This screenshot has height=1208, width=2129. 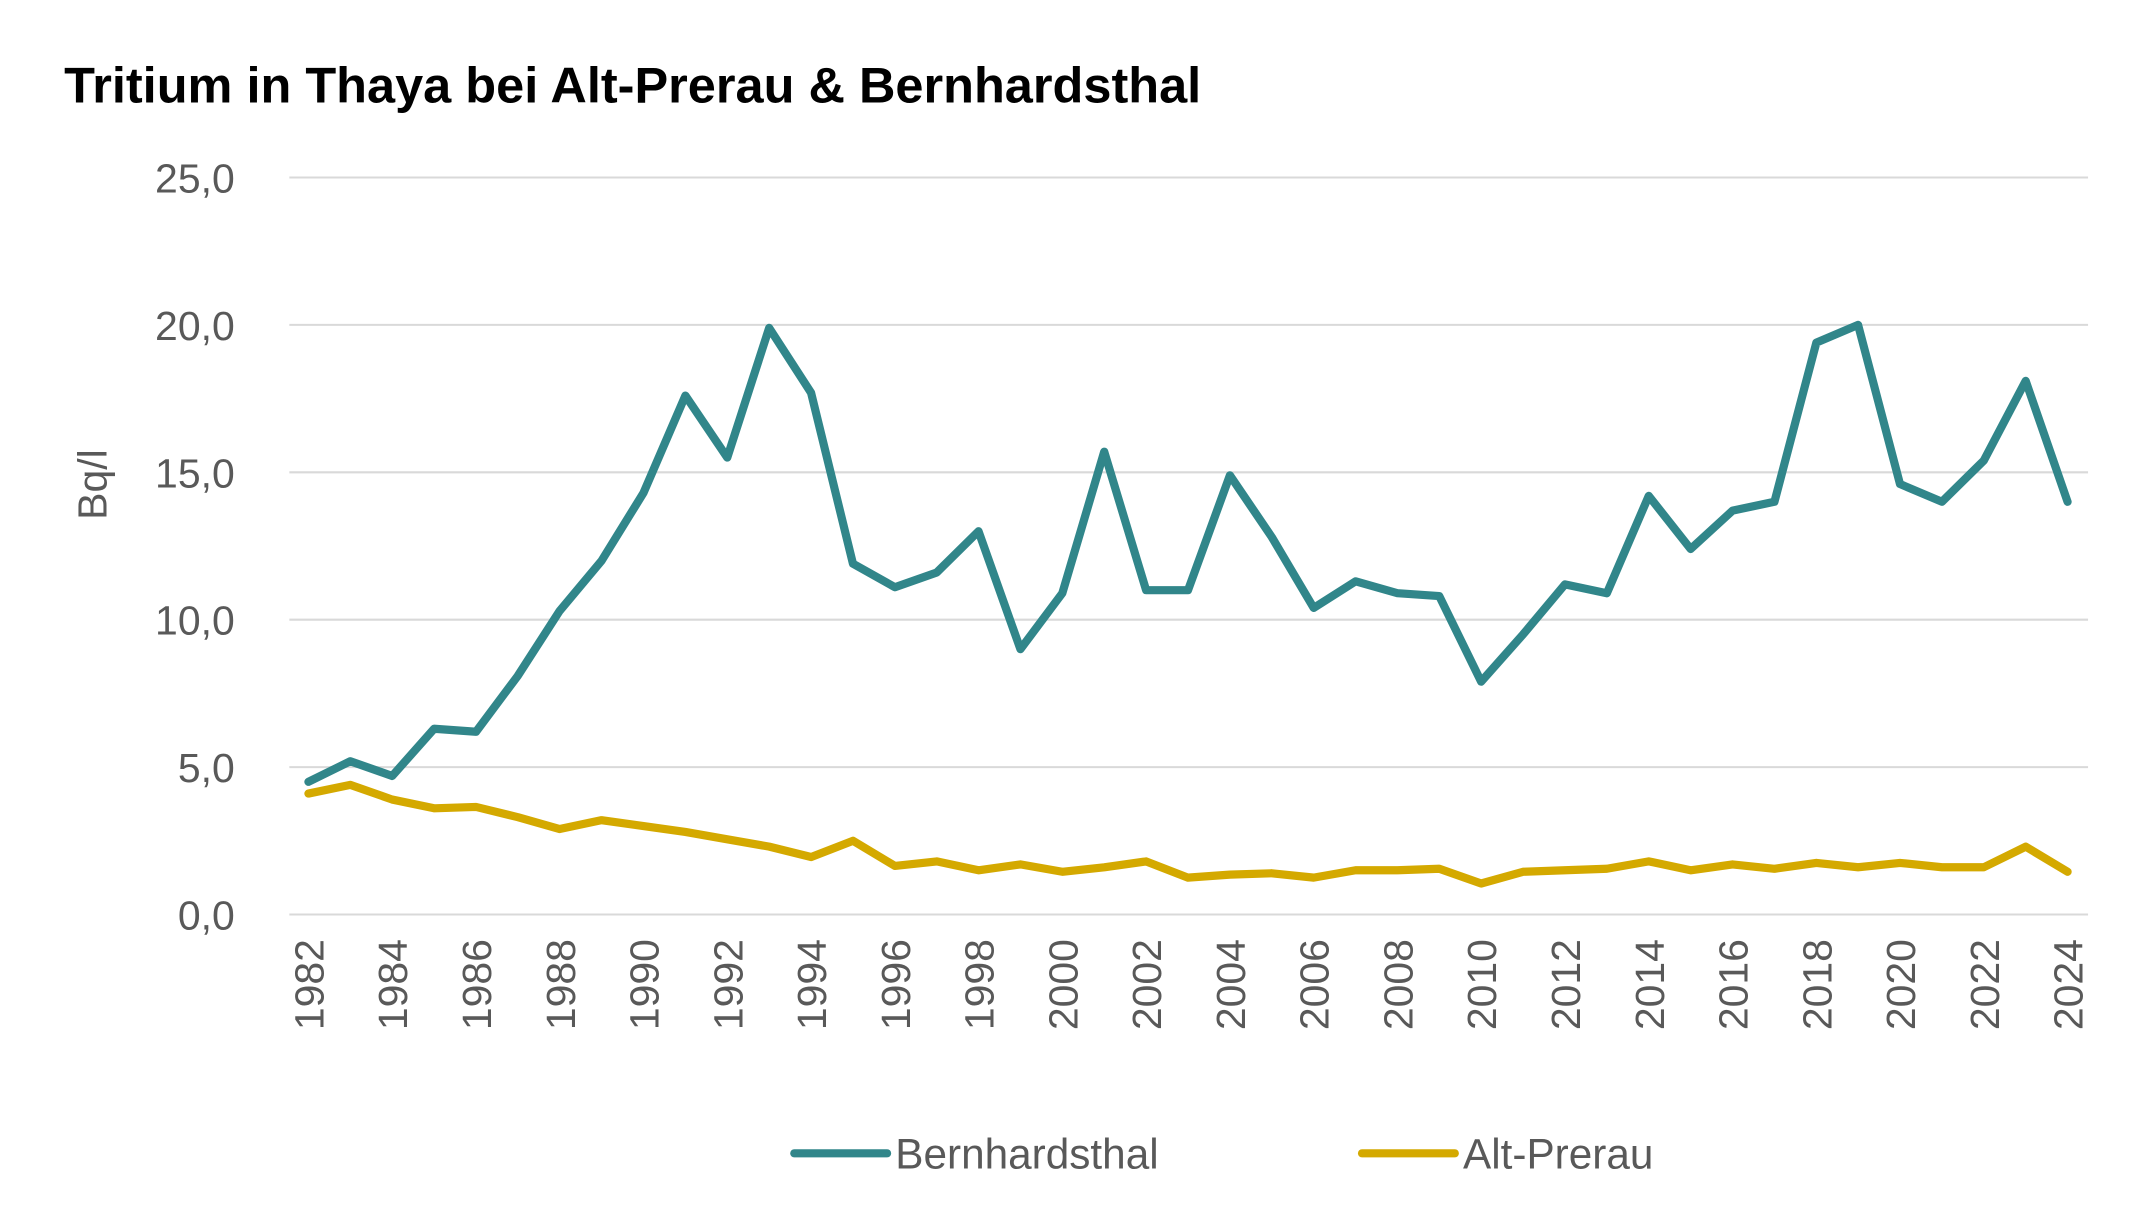 What do you see at coordinates (477, 984) in the screenshot?
I see `x-tick-label: 1986` at bounding box center [477, 984].